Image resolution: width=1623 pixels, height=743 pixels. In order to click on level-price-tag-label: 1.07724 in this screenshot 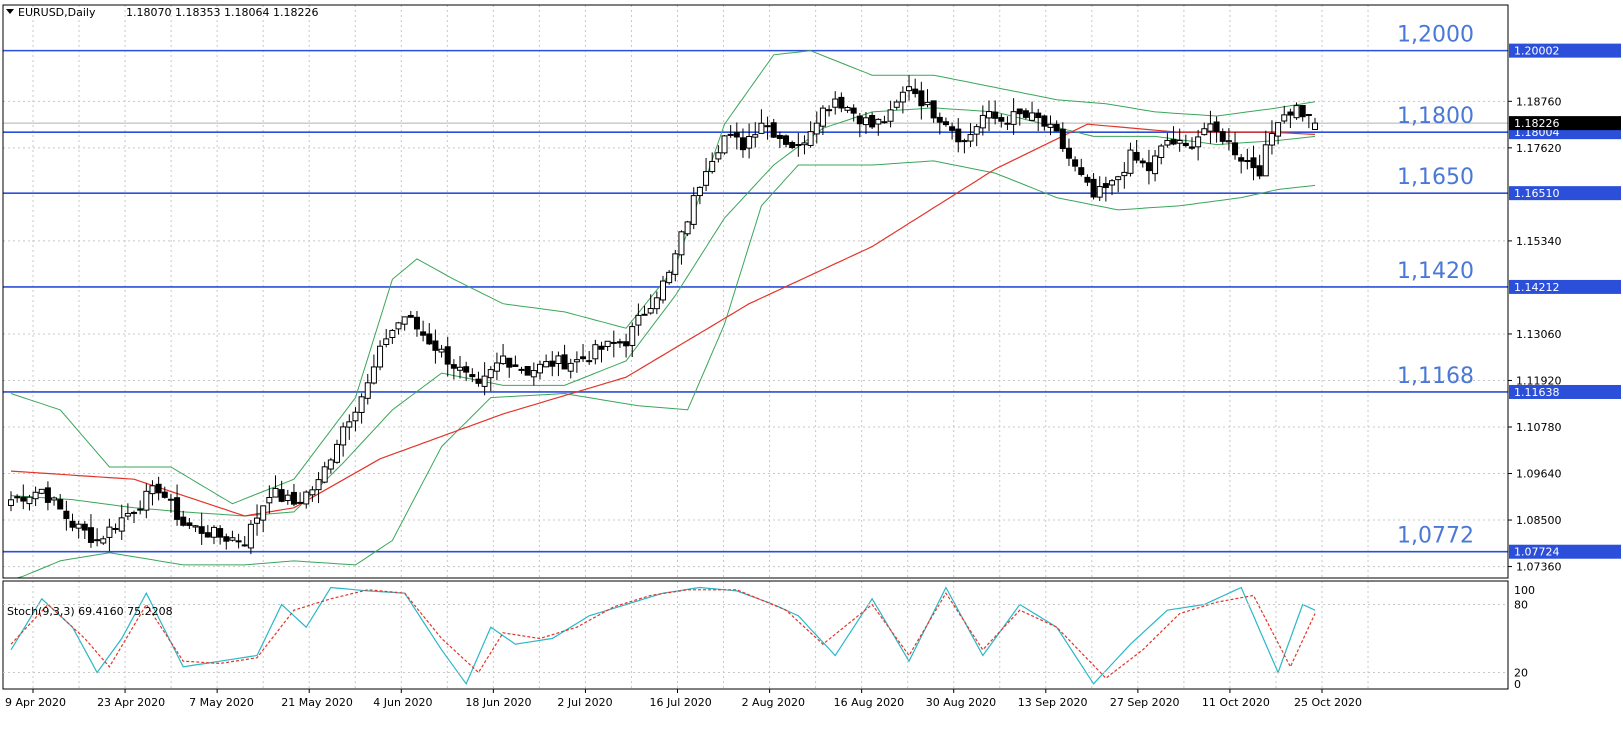, I will do `click(1537, 552)`.